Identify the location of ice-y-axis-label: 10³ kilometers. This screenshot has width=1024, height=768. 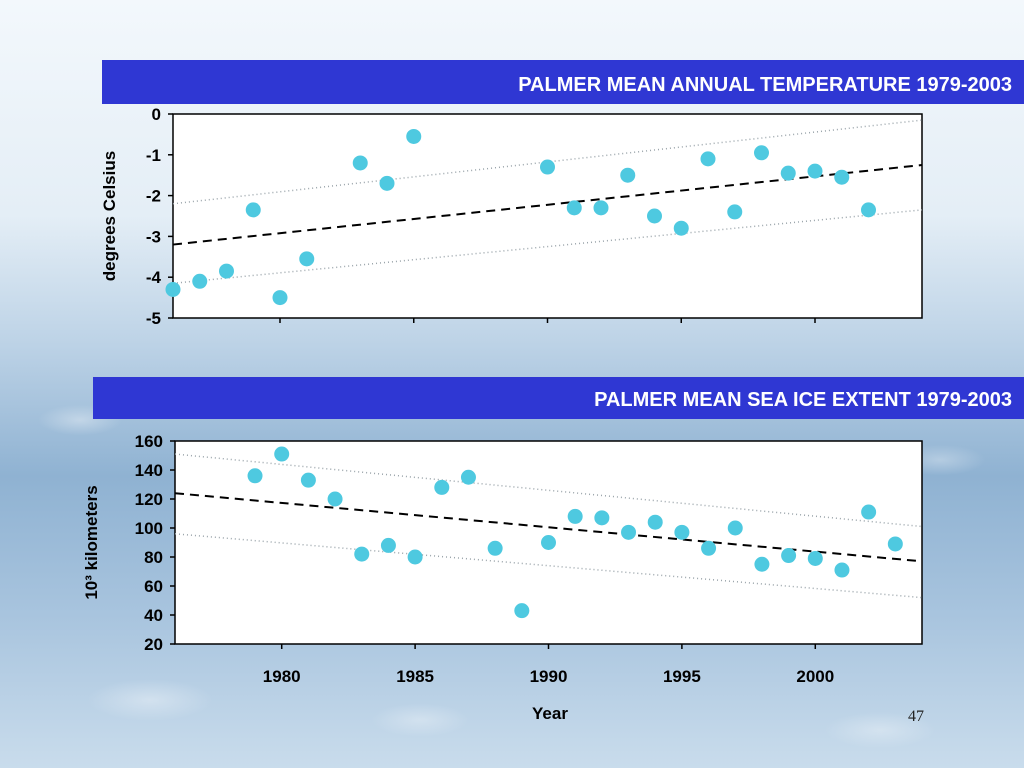
(91, 542).